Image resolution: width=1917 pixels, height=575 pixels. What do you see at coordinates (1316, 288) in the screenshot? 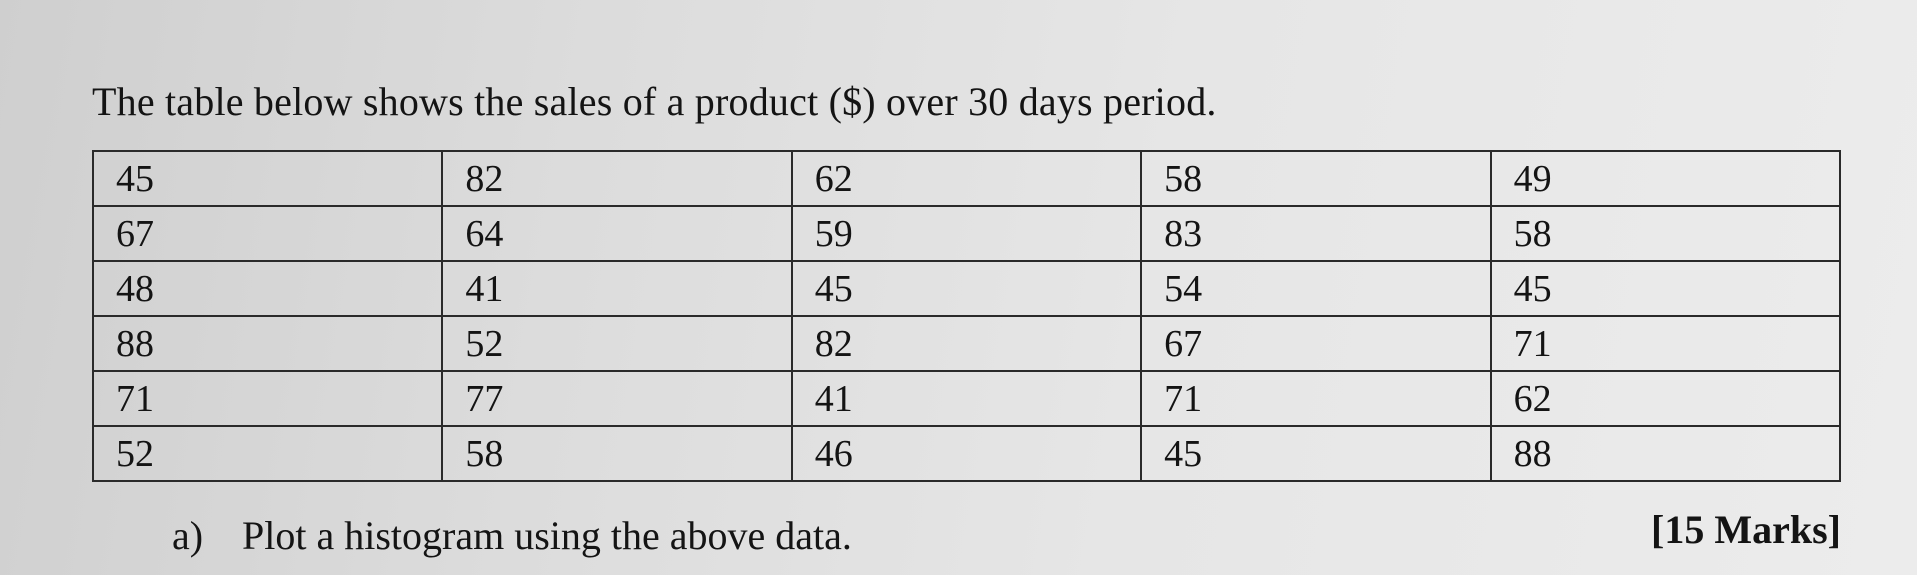
I see `table-cell: 54` at bounding box center [1316, 288].